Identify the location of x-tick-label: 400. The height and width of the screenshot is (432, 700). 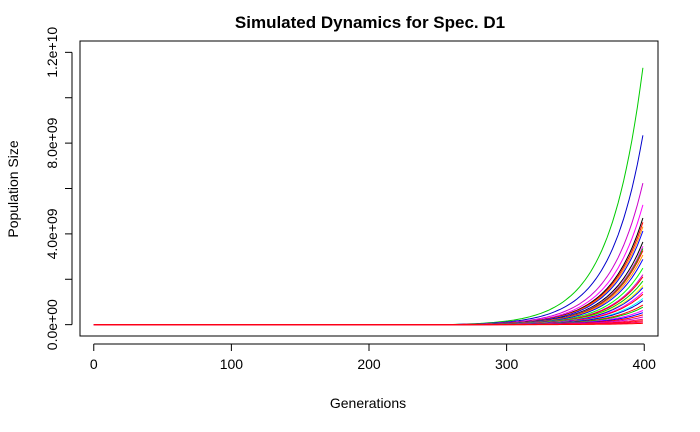
(645, 364).